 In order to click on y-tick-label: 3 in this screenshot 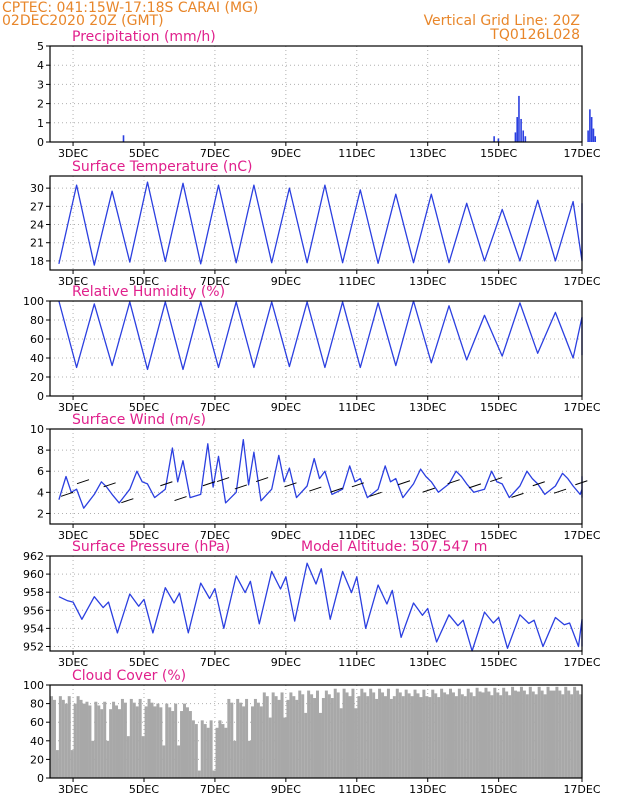, I will do `click(40, 84)`.